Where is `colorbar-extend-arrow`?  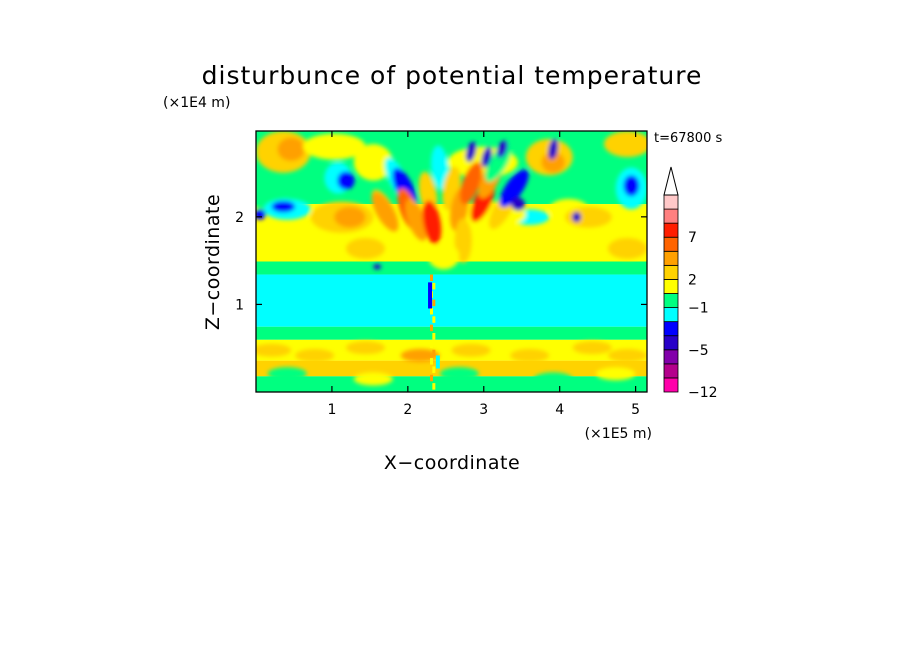
colorbar-extend-arrow is located at coordinates (671, 181).